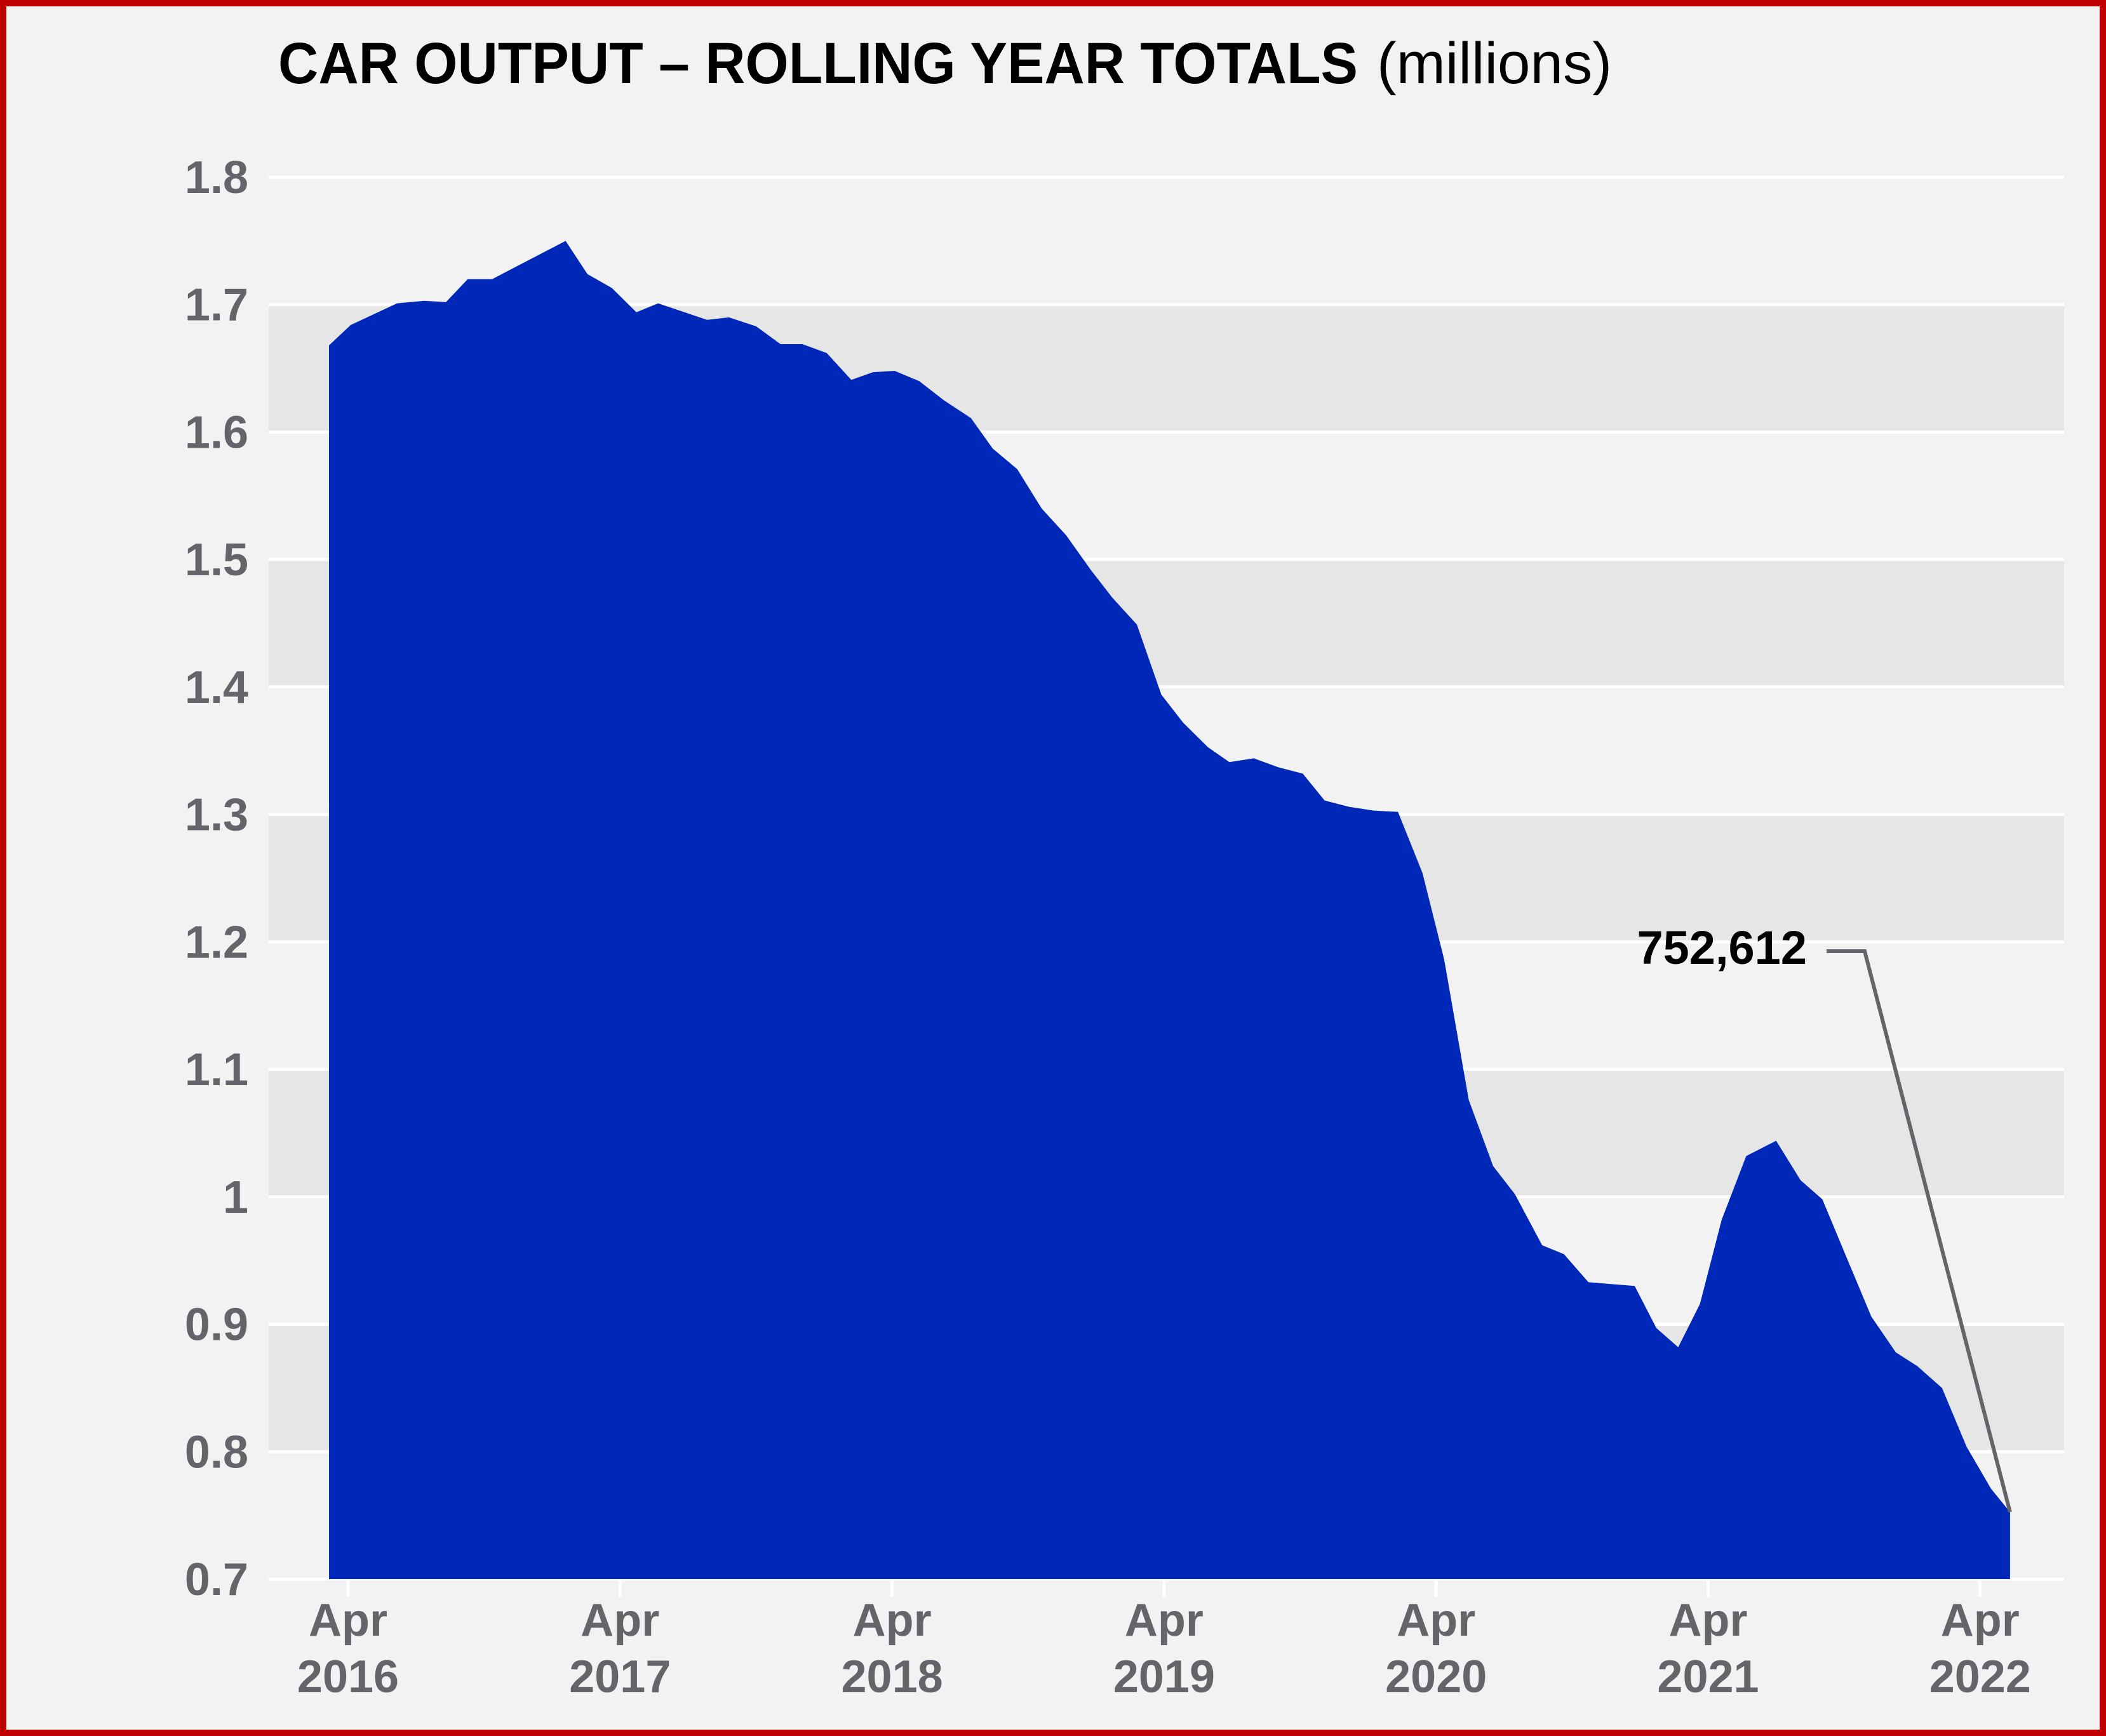 The height and width of the screenshot is (1736, 2106). What do you see at coordinates (348, 1677) in the screenshot?
I see `x-tick-year: 2016` at bounding box center [348, 1677].